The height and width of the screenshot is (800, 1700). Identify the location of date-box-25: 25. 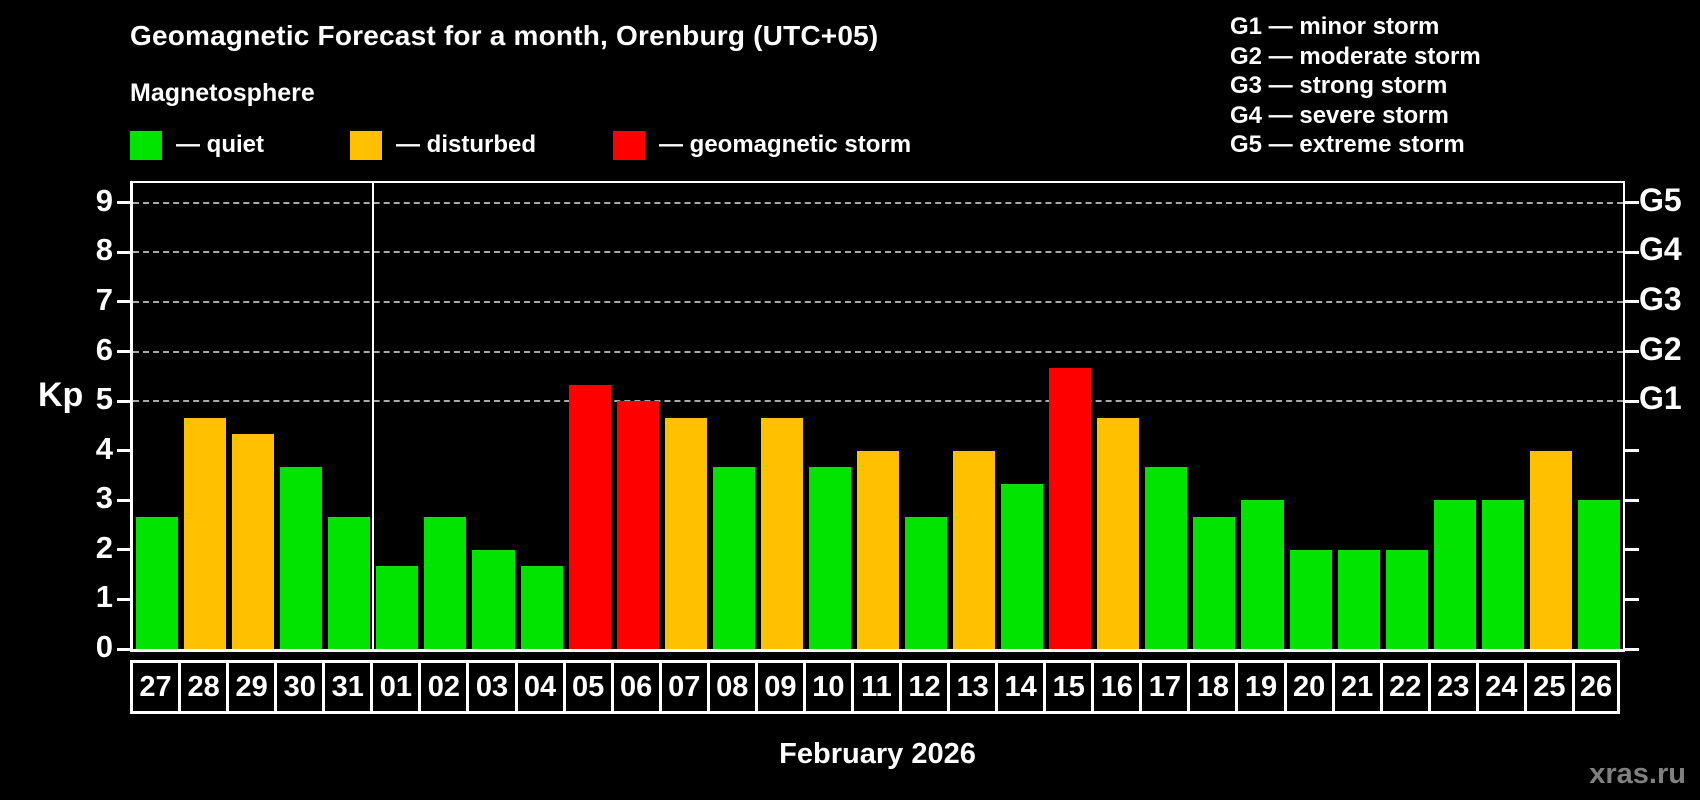
(1549, 687).